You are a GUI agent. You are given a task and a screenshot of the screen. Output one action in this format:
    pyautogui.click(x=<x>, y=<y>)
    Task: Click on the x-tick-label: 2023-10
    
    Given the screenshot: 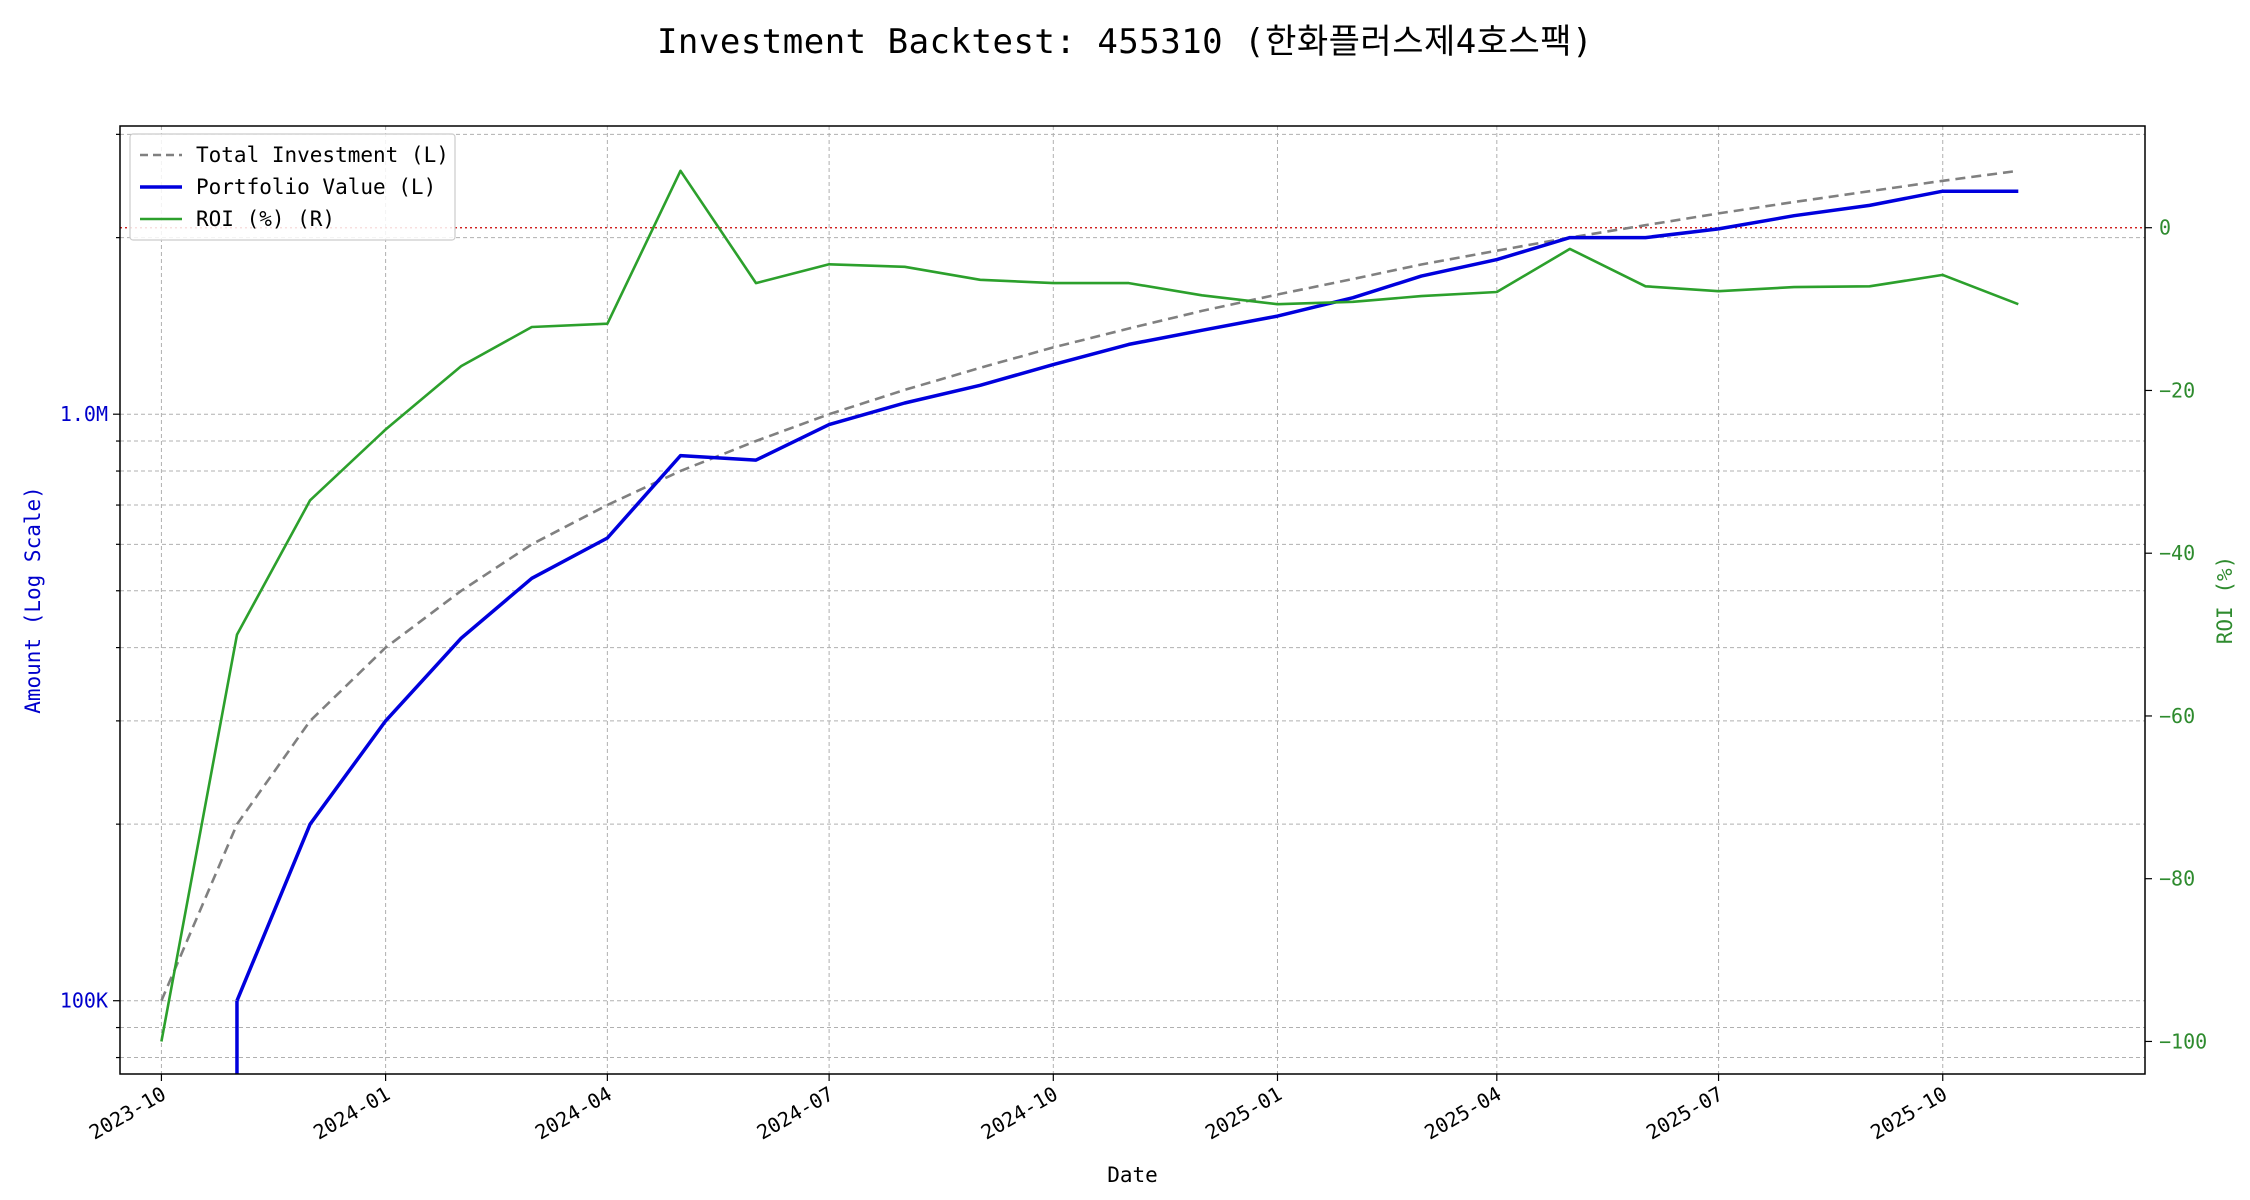 What is the action you would take?
    pyautogui.click(x=127, y=1113)
    